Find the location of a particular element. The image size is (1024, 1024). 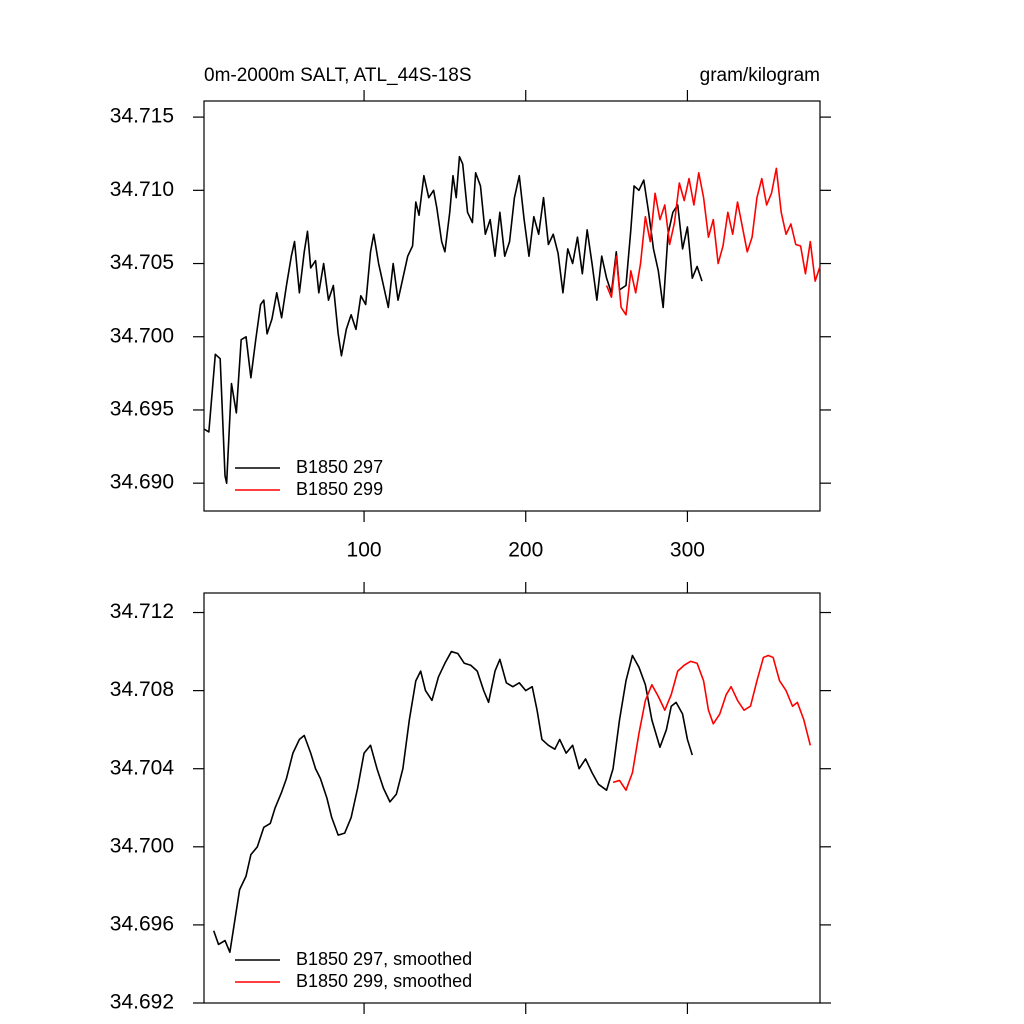

legend-label: B1850 297 is located at coordinates (339, 467).